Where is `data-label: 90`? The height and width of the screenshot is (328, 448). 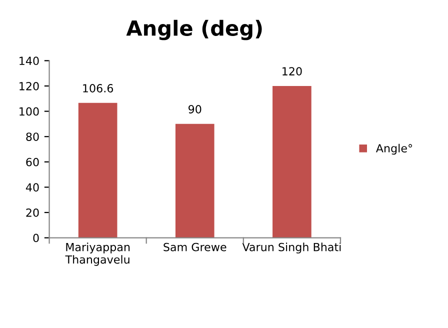 data-label: 90 is located at coordinates (195, 109).